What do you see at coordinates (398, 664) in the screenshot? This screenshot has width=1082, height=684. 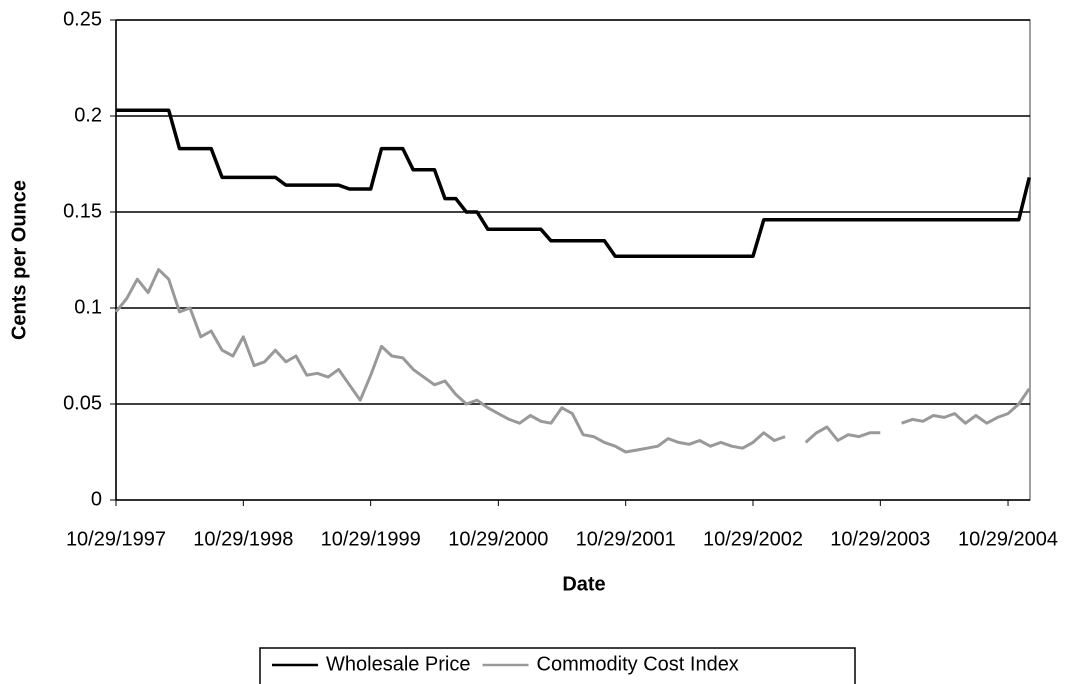 I see `legend-label: Wholesale Price` at bounding box center [398, 664].